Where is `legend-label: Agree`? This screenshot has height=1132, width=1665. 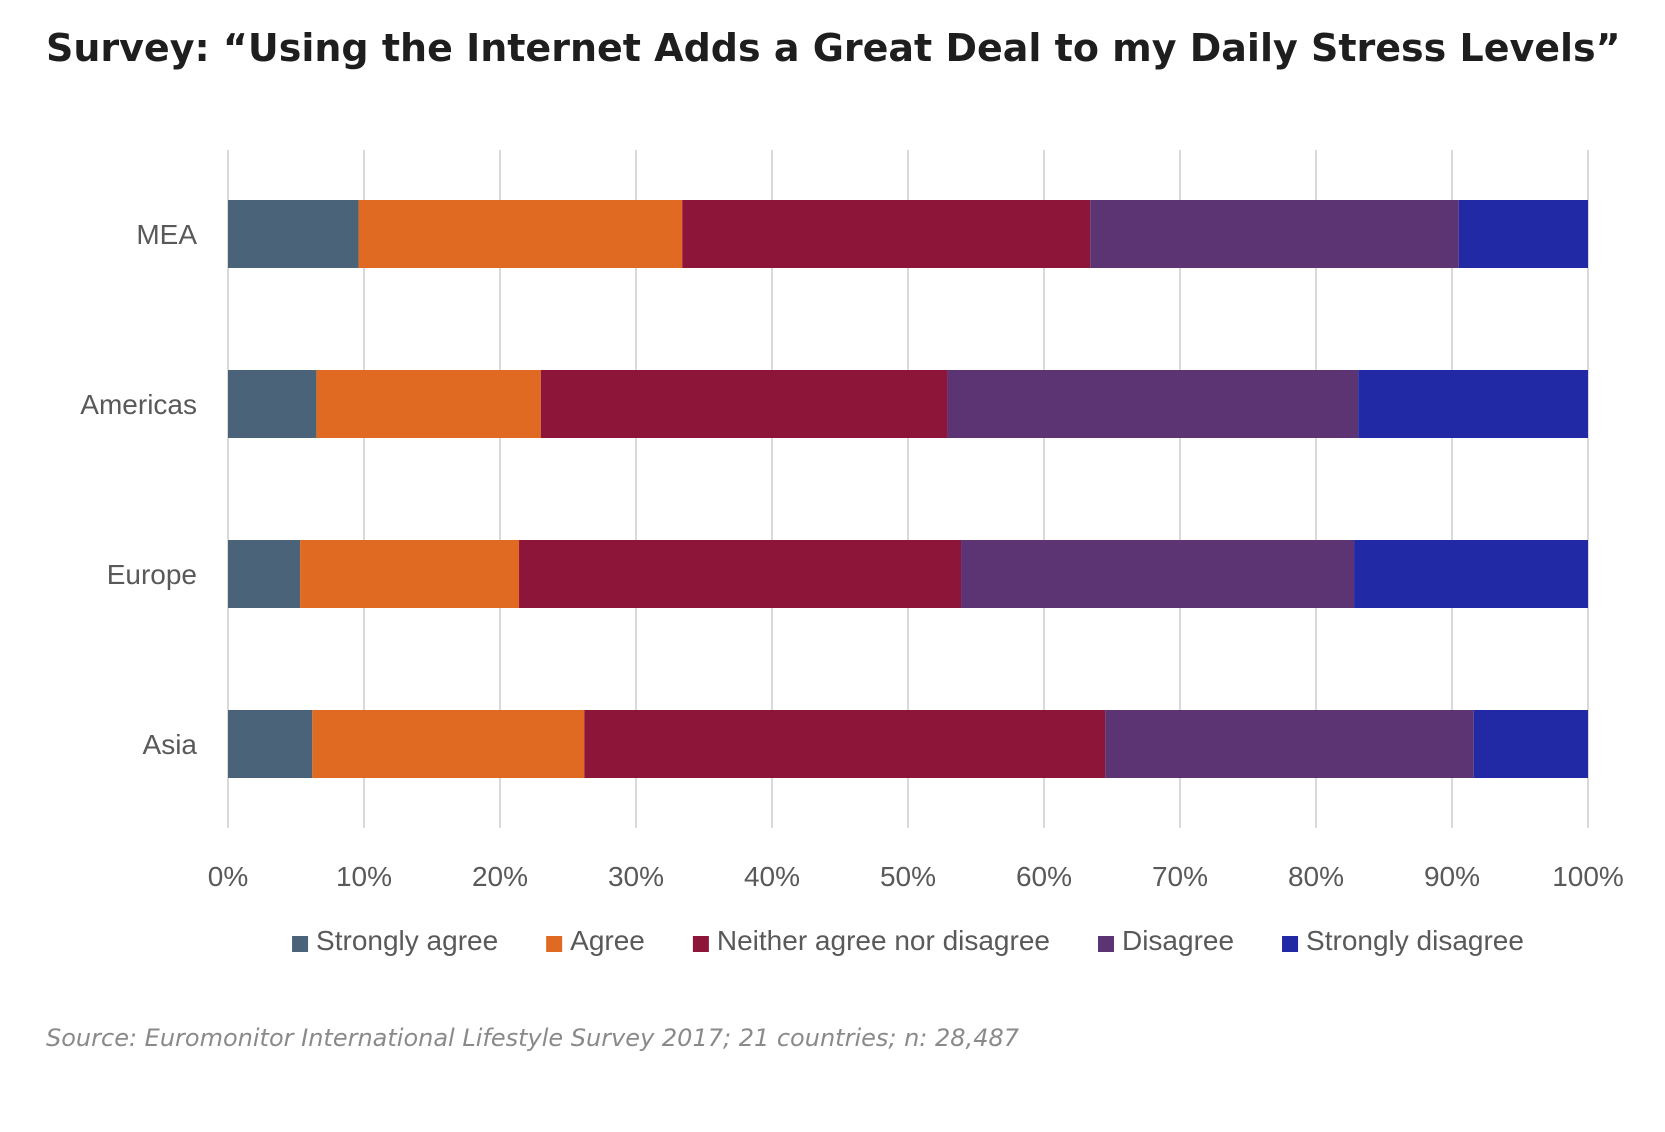 legend-label: Agree is located at coordinates (607, 940).